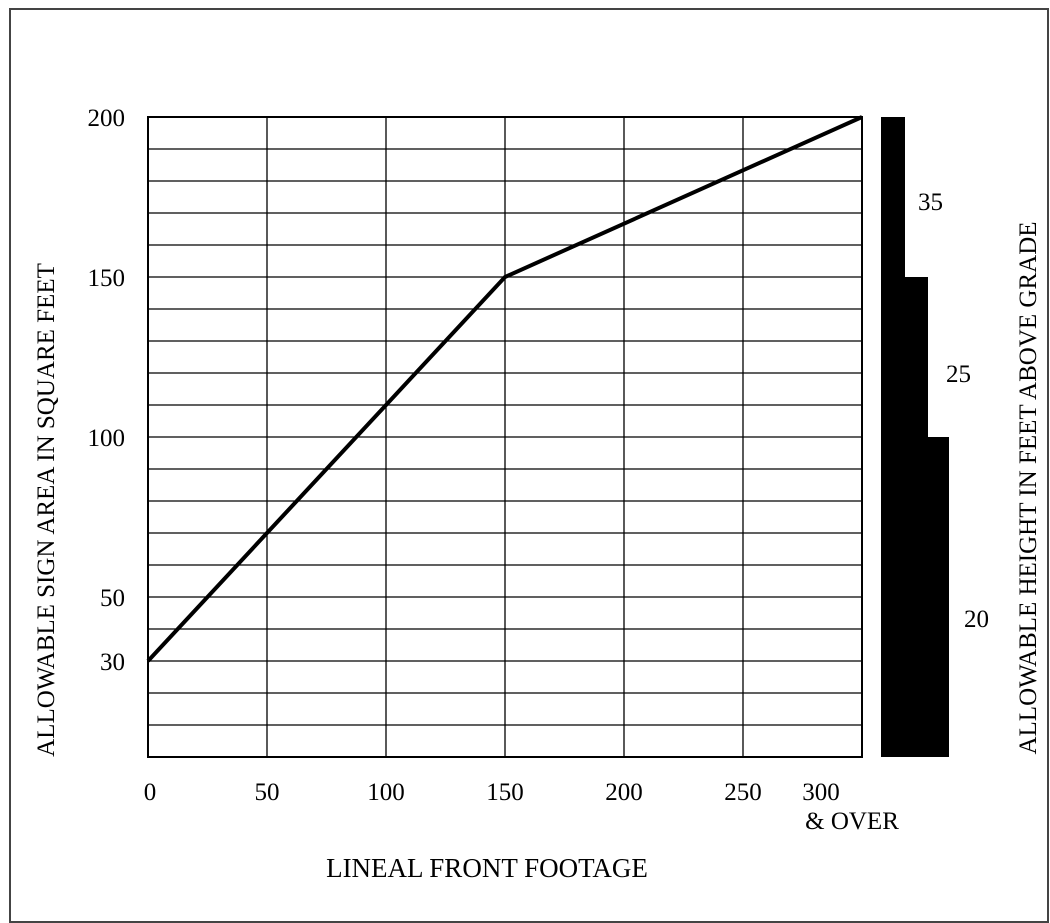 Image resolution: width=1050 pixels, height=923 pixels. What do you see at coordinates (46, 510) in the screenshot?
I see `y-axis-label: ALLOWABLE SIGN AREA IN SQUARE FEET` at bounding box center [46, 510].